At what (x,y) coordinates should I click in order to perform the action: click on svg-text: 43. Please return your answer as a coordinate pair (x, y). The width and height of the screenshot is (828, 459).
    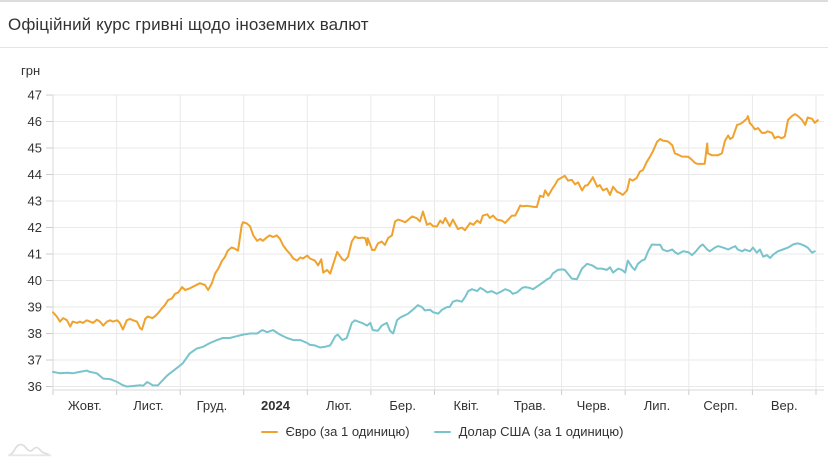
    Looking at the image, I should click on (35, 201).